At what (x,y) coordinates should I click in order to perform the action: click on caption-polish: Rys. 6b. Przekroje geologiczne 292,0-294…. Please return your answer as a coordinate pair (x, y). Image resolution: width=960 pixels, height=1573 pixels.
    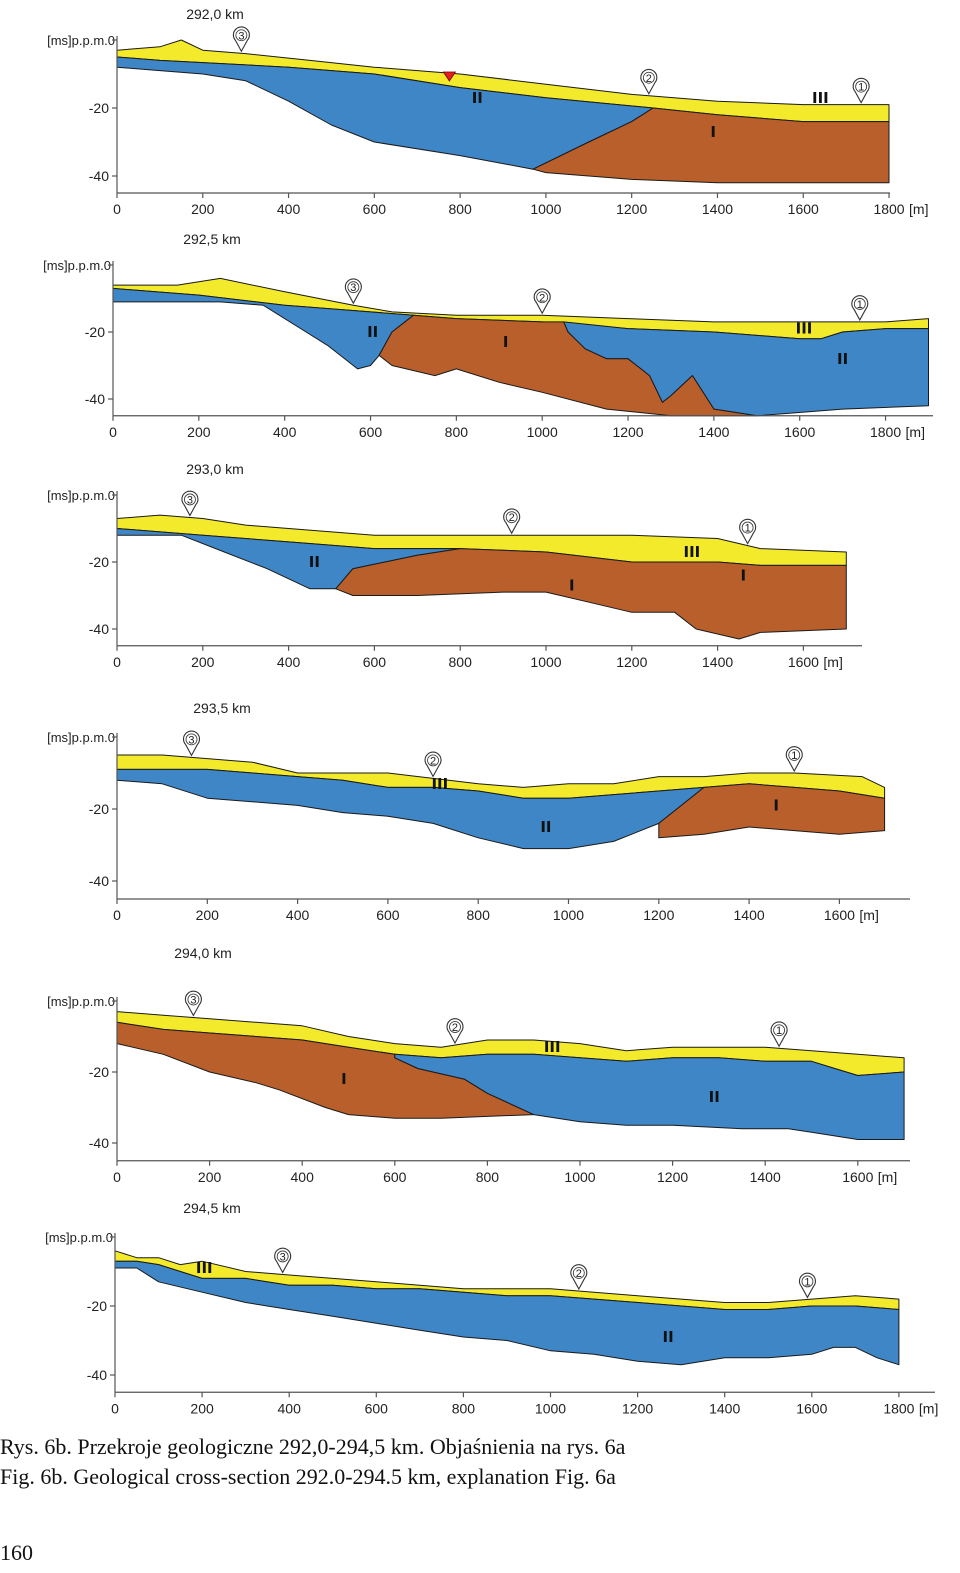
    Looking at the image, I should click on (313, 1446).